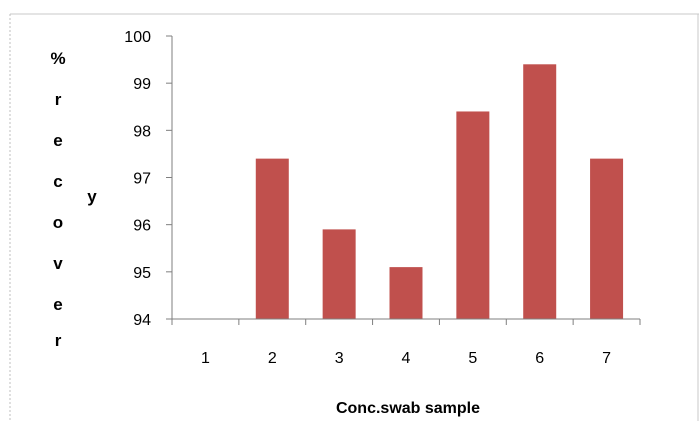 The height and width of the screenshot is (421, 699). I want to click on x-tick-label: 5, so click(472, 358).